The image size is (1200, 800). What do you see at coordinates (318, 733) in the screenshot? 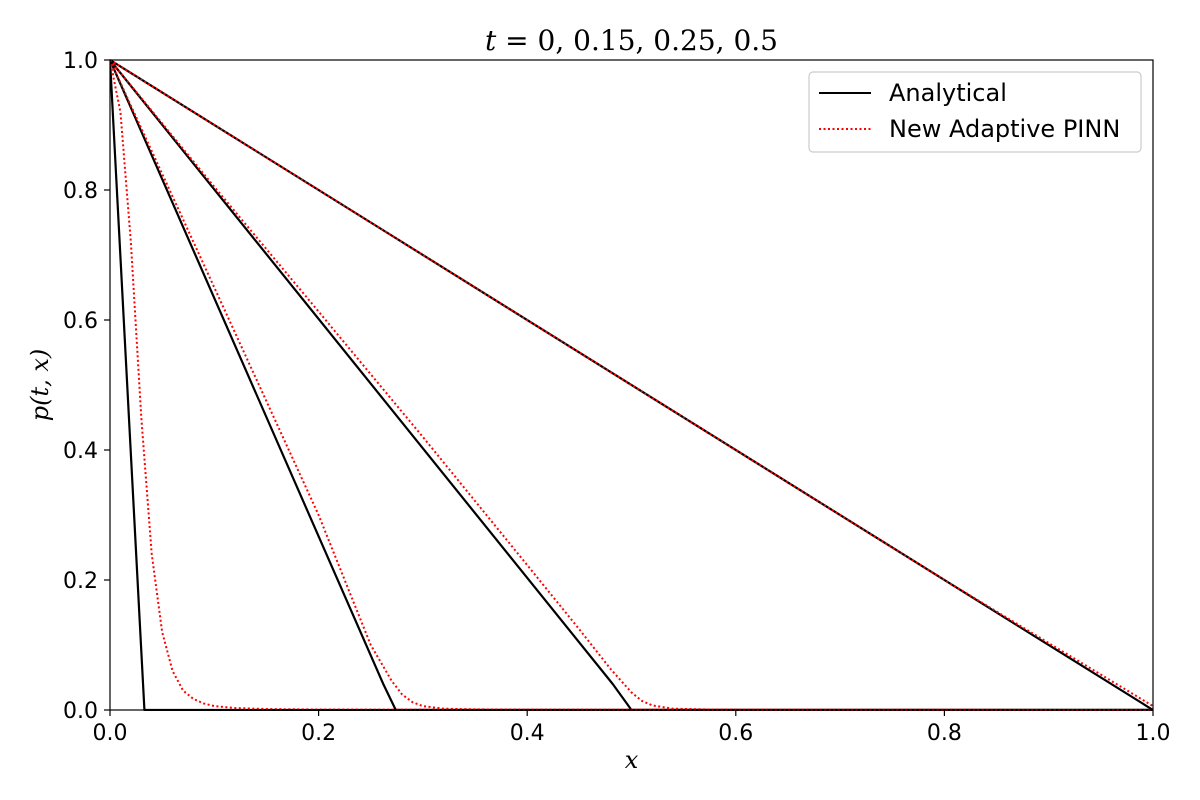
I see `x-tick-label: 0.2` at bounding box center [318, 733].